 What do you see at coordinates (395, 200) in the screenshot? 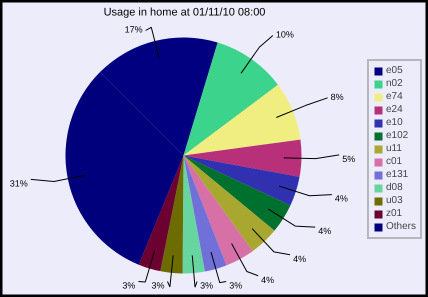
I see `legend-label: u03` at bounding box center [395, 200].